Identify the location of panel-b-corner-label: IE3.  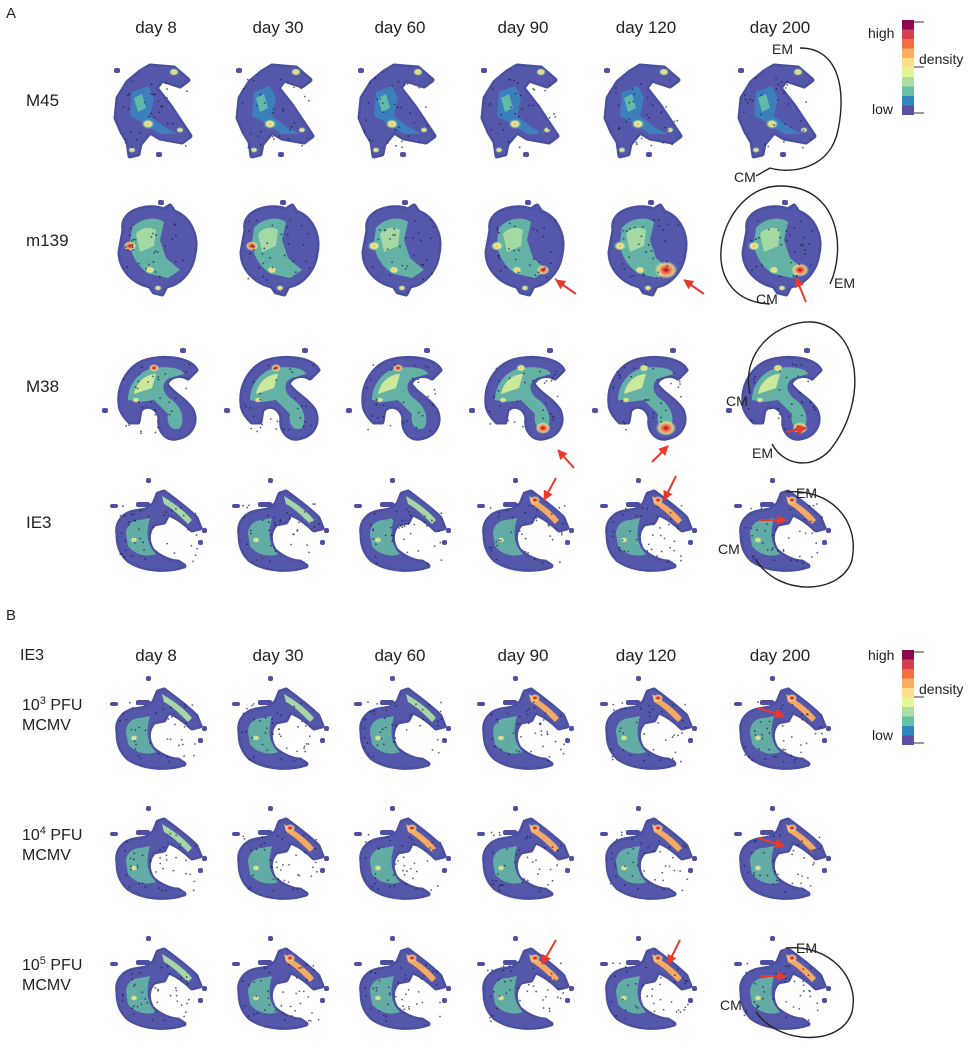
(32, 655).